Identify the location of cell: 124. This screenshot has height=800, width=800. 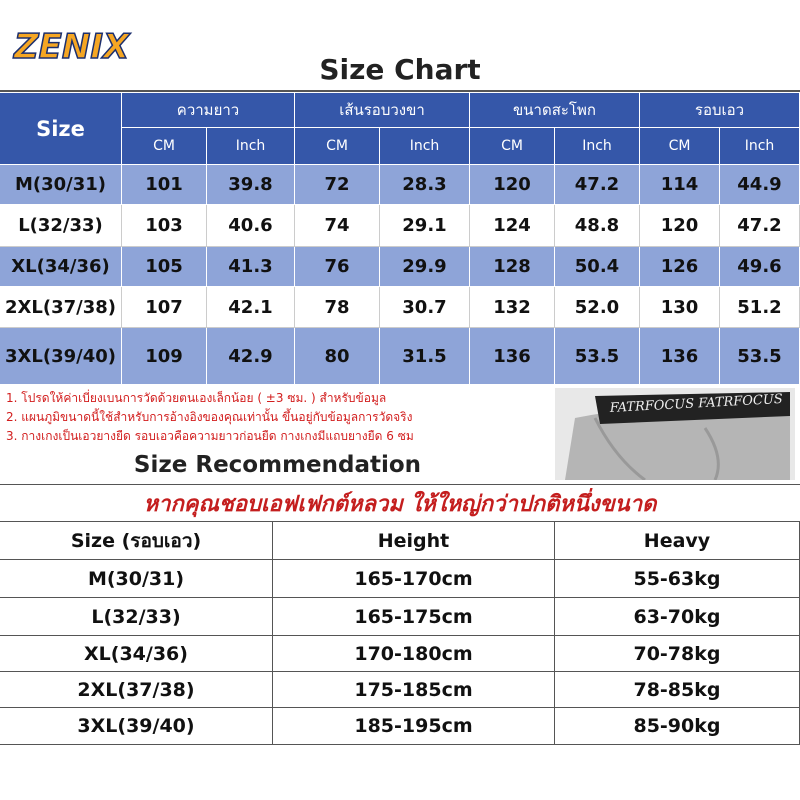
(512, 226).